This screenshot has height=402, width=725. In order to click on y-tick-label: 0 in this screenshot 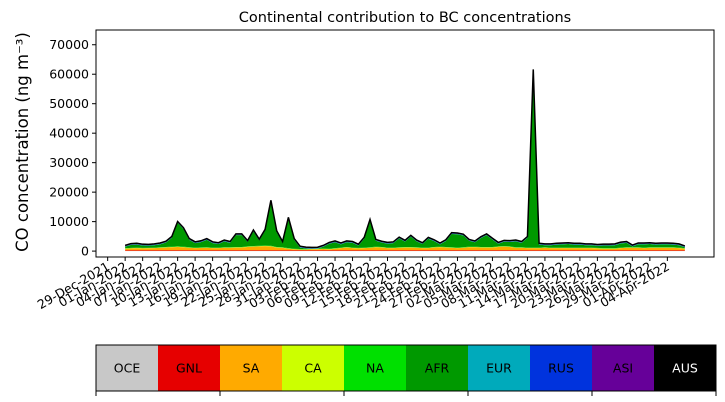, I will do `click(85, 251)`.